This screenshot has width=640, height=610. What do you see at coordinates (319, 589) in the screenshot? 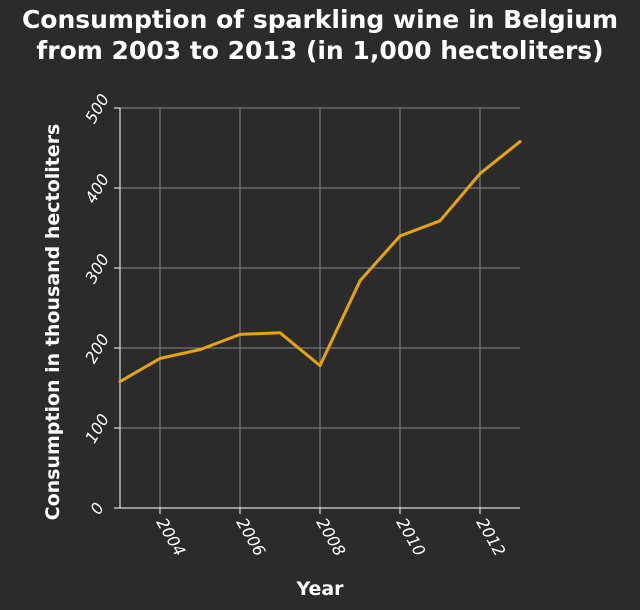
I see `x-axis-label: Year` at bounding box center [319, 589].